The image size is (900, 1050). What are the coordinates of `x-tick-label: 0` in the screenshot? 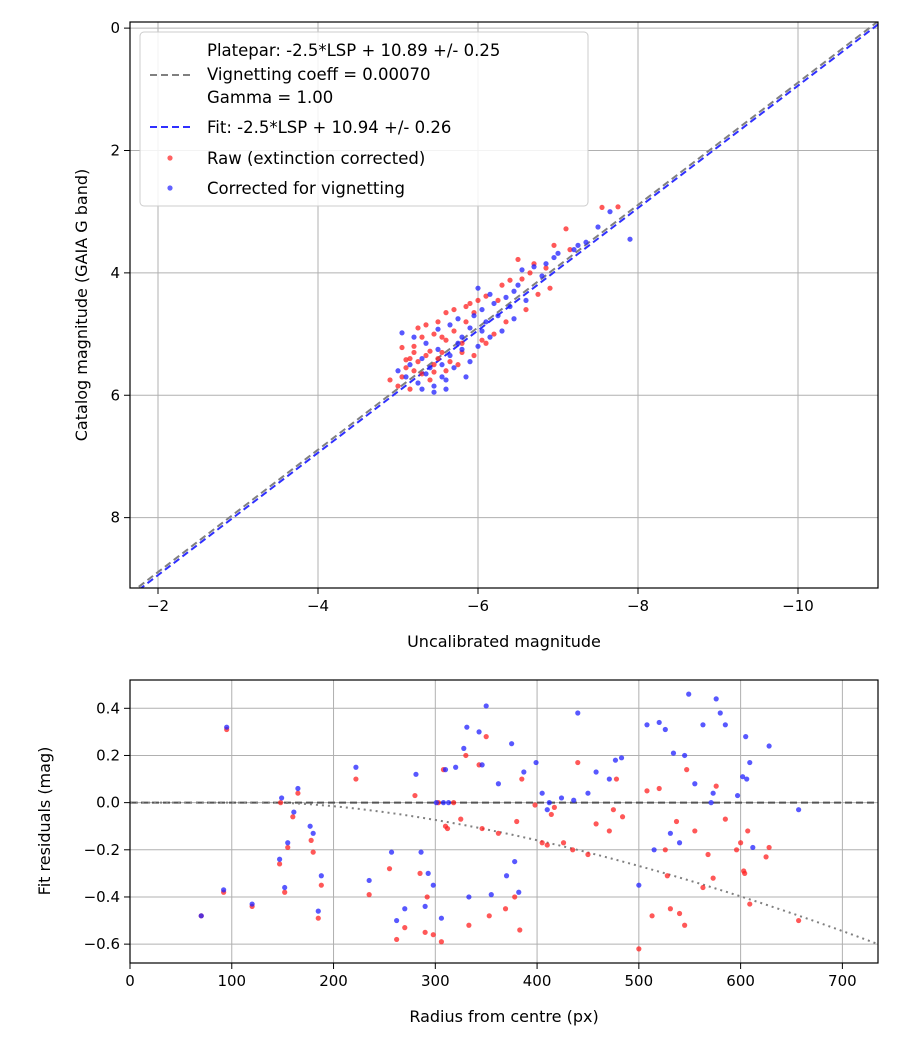 It's located at (130, 981).